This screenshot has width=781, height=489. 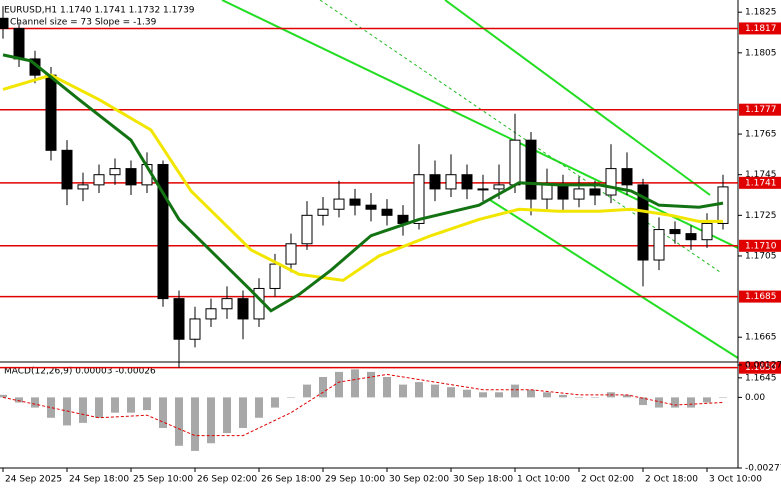 I want to click on macd-signal, so click(x=363, y=405).